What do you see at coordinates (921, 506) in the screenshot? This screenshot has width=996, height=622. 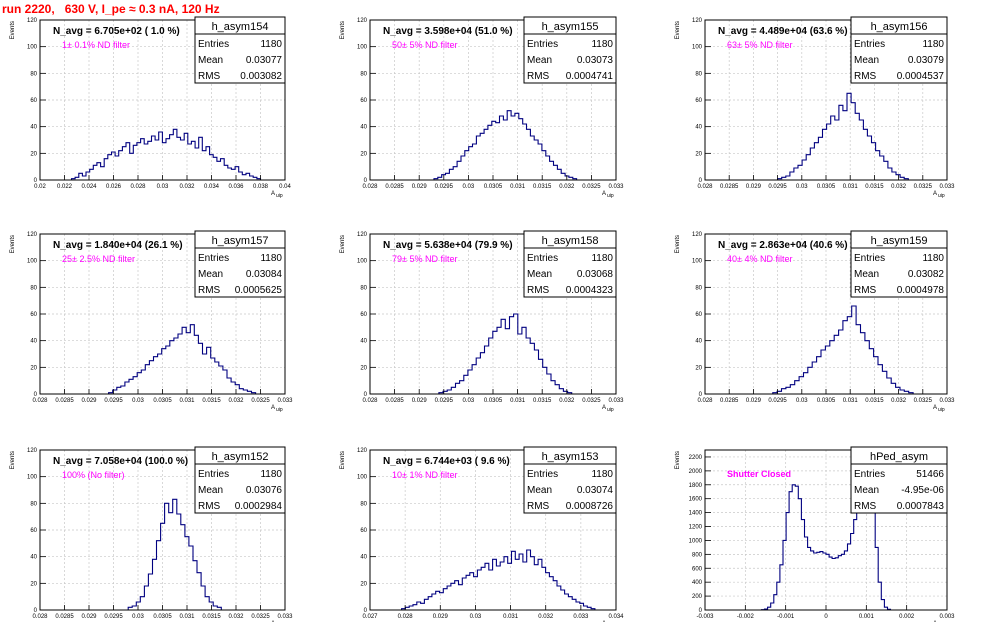 I see `stats-value: 0.0007843` at bounding box center [921, 506].